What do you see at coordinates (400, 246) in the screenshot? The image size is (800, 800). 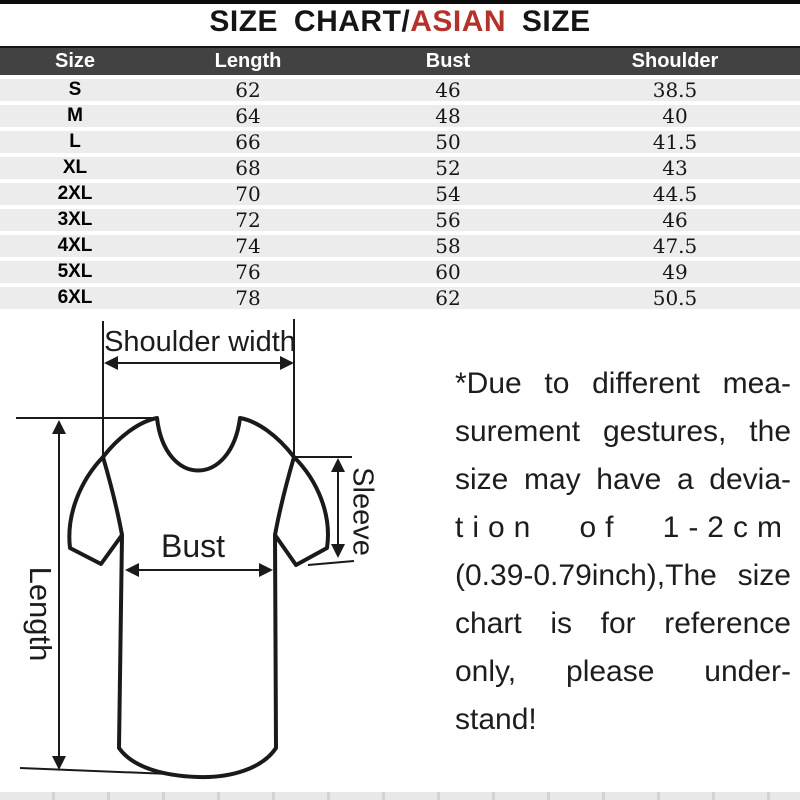 I see `table-row: 4XL 74 58 47.5` at bounding box center [400, 246].